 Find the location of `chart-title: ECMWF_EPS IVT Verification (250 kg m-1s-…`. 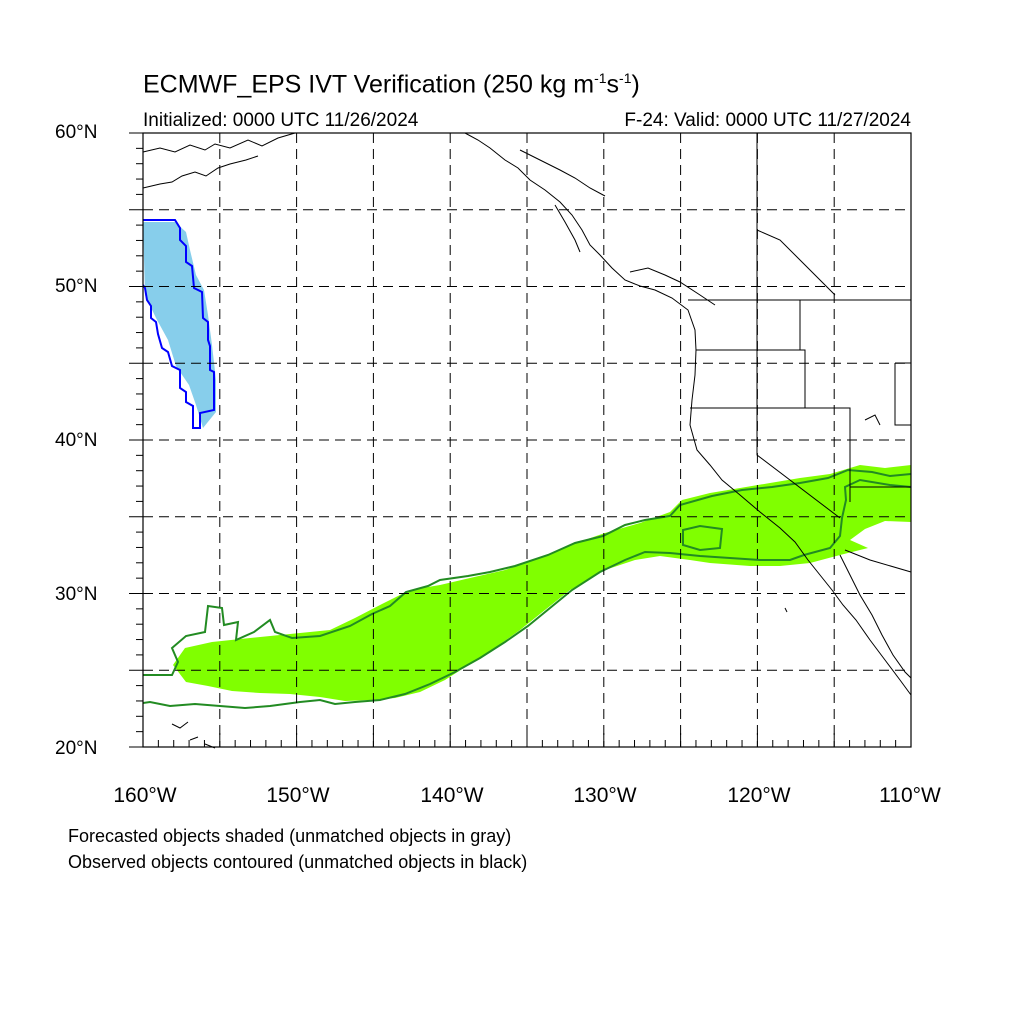

chart-title: ECMWF_EPS IVT Verification (250 kg m-1s-… is located at coordinates (391, 84).